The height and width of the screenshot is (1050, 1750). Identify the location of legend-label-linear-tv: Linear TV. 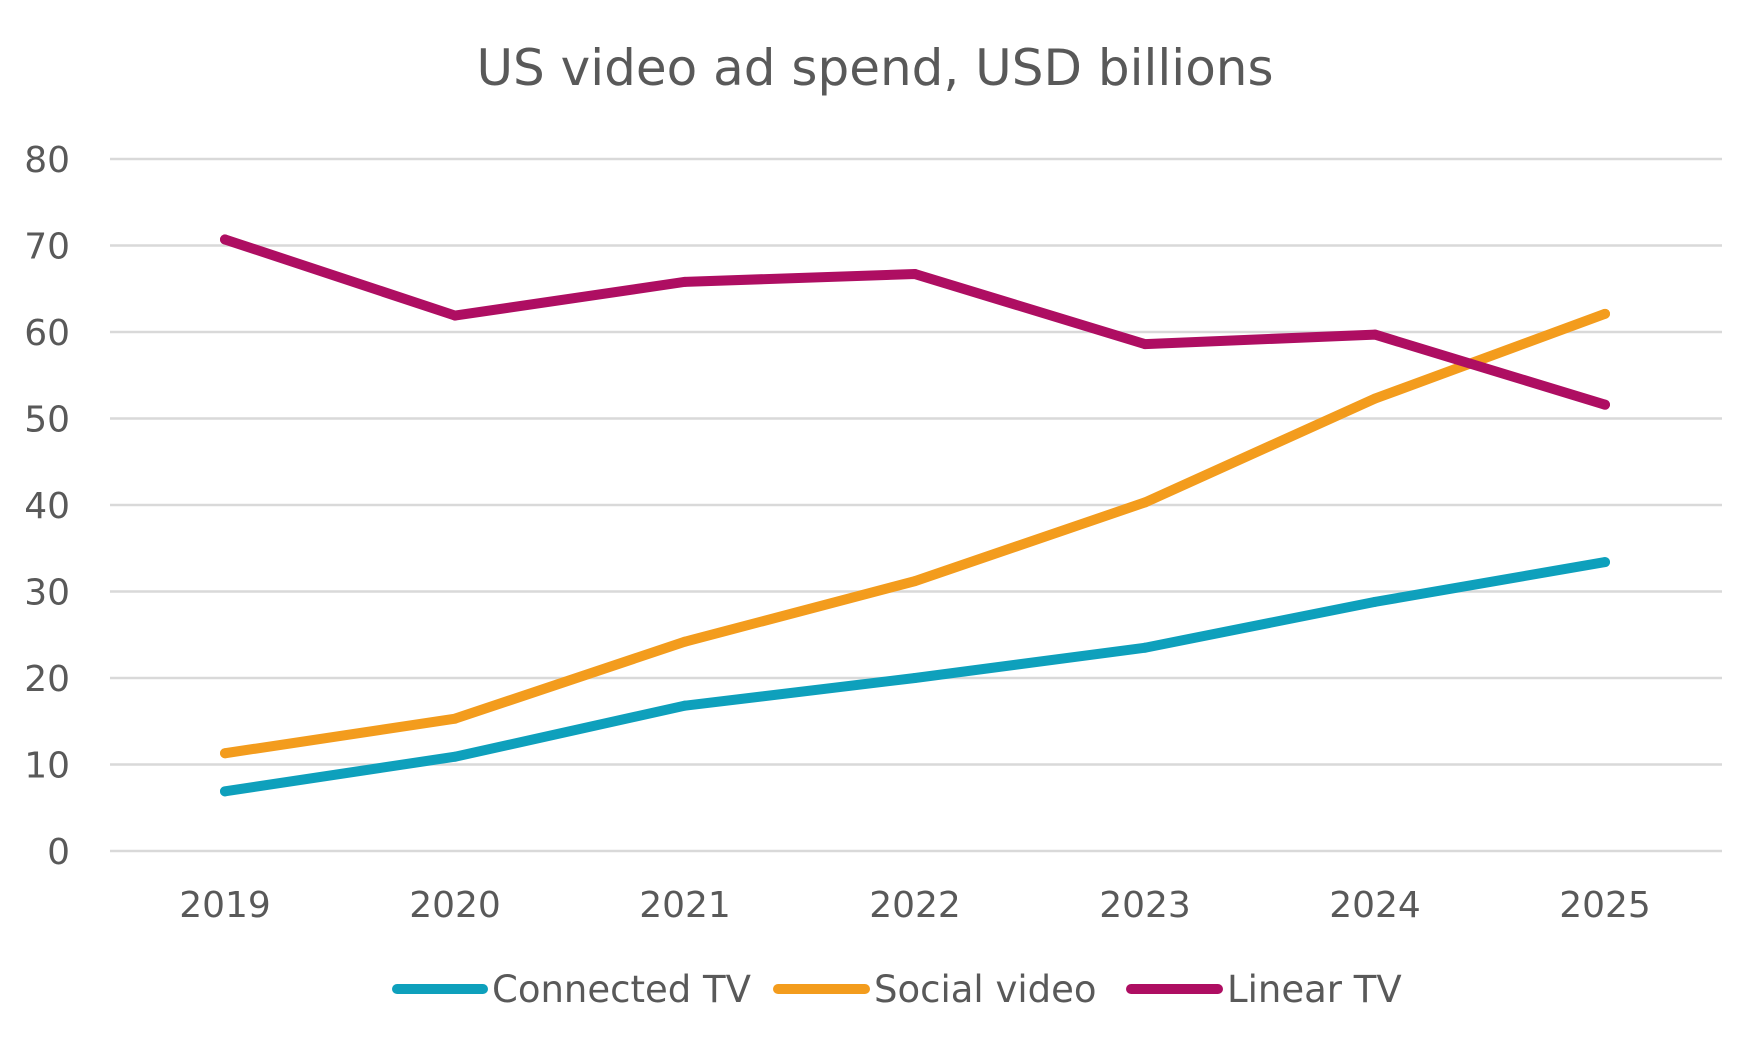
(1314, 989).